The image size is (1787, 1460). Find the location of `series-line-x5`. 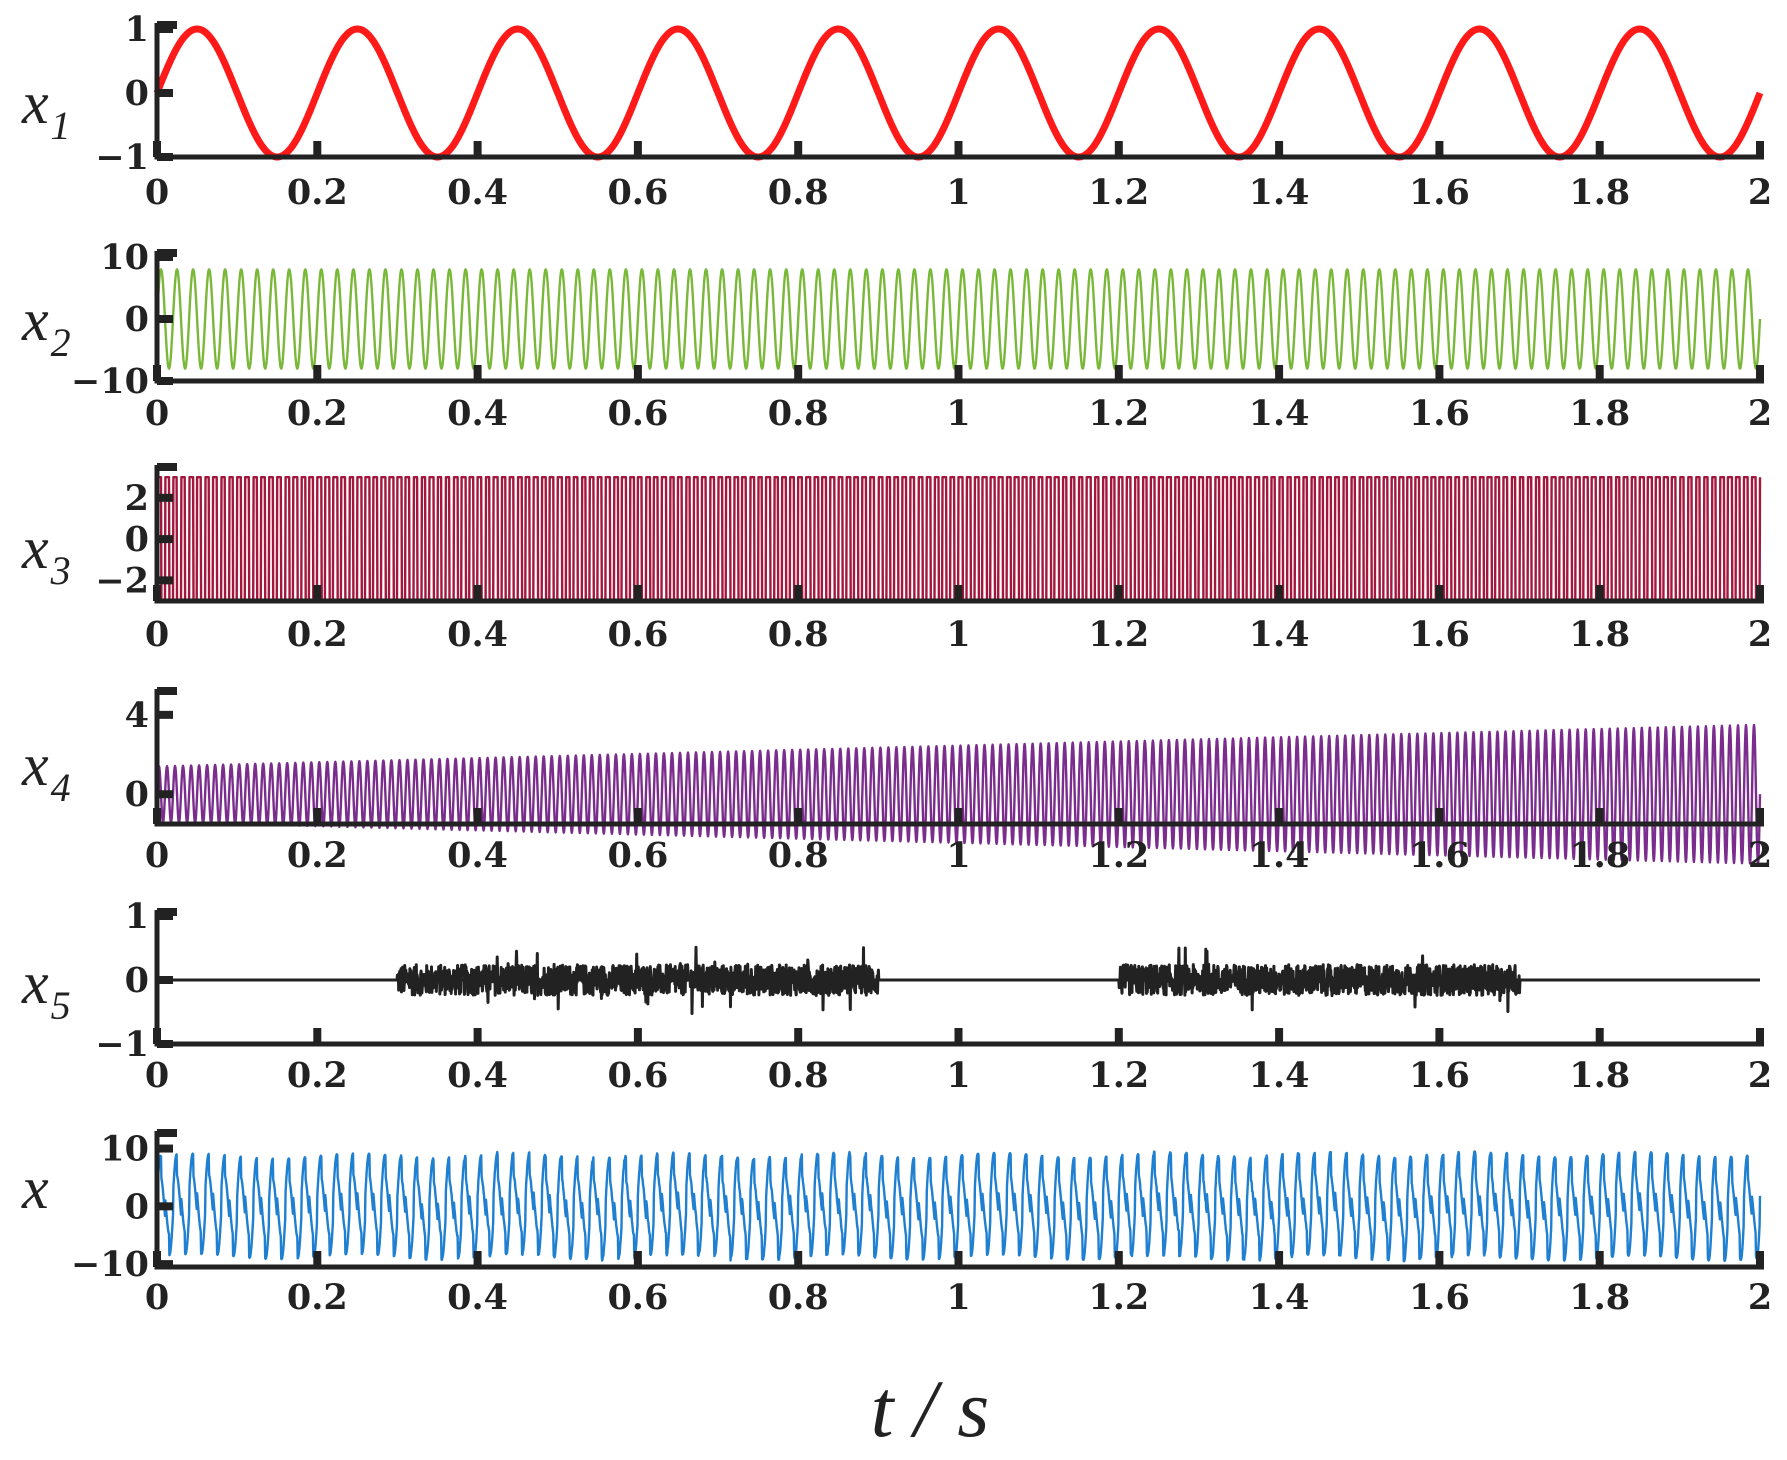

series-line-x5 is located at coordinates (958, 980).